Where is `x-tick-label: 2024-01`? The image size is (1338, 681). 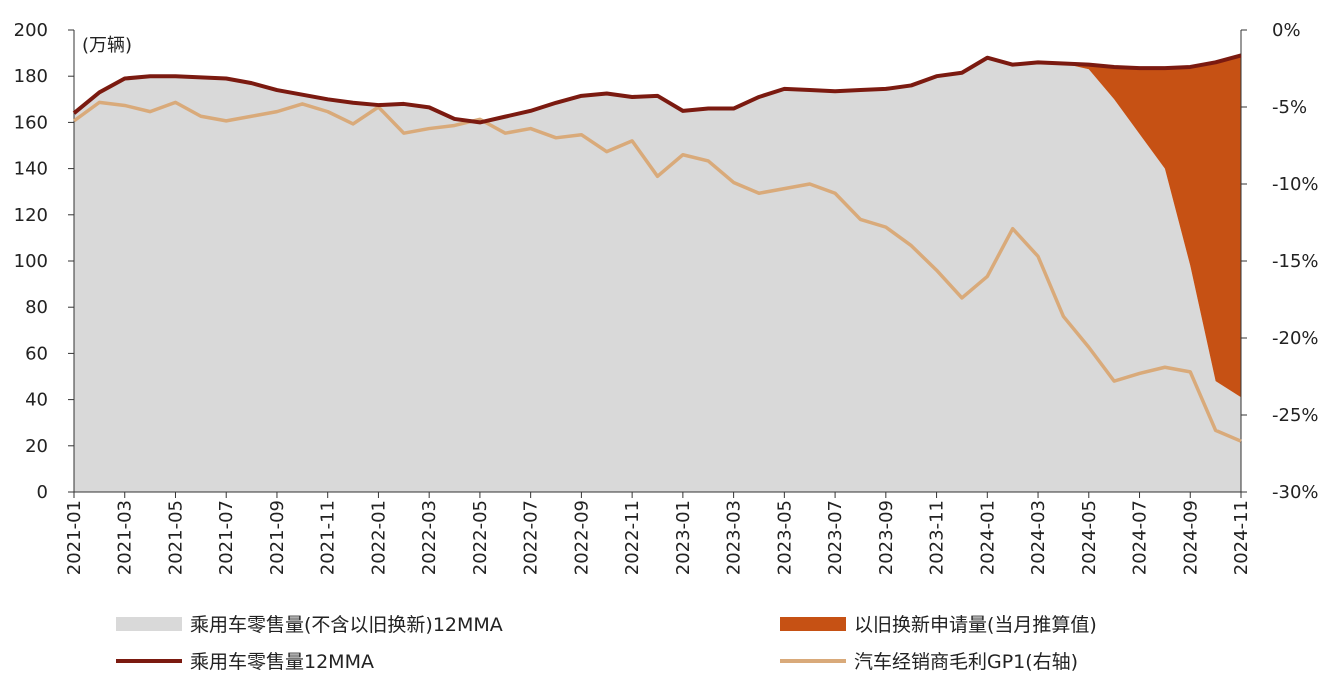 x-tick-label: 2024-01 is located at coordinates (987, 537).